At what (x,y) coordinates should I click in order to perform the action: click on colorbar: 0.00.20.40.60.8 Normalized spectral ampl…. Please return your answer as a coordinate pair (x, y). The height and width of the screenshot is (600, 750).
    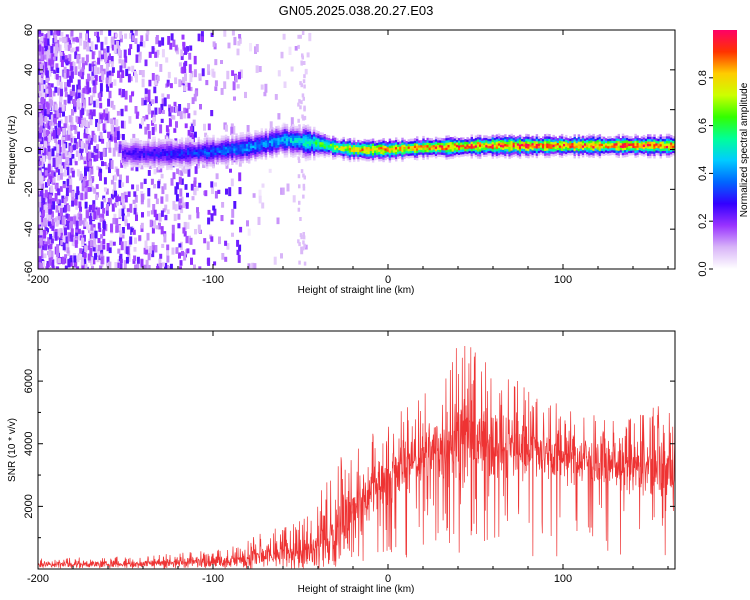
    Looking at the image, I should click on (723, 153).